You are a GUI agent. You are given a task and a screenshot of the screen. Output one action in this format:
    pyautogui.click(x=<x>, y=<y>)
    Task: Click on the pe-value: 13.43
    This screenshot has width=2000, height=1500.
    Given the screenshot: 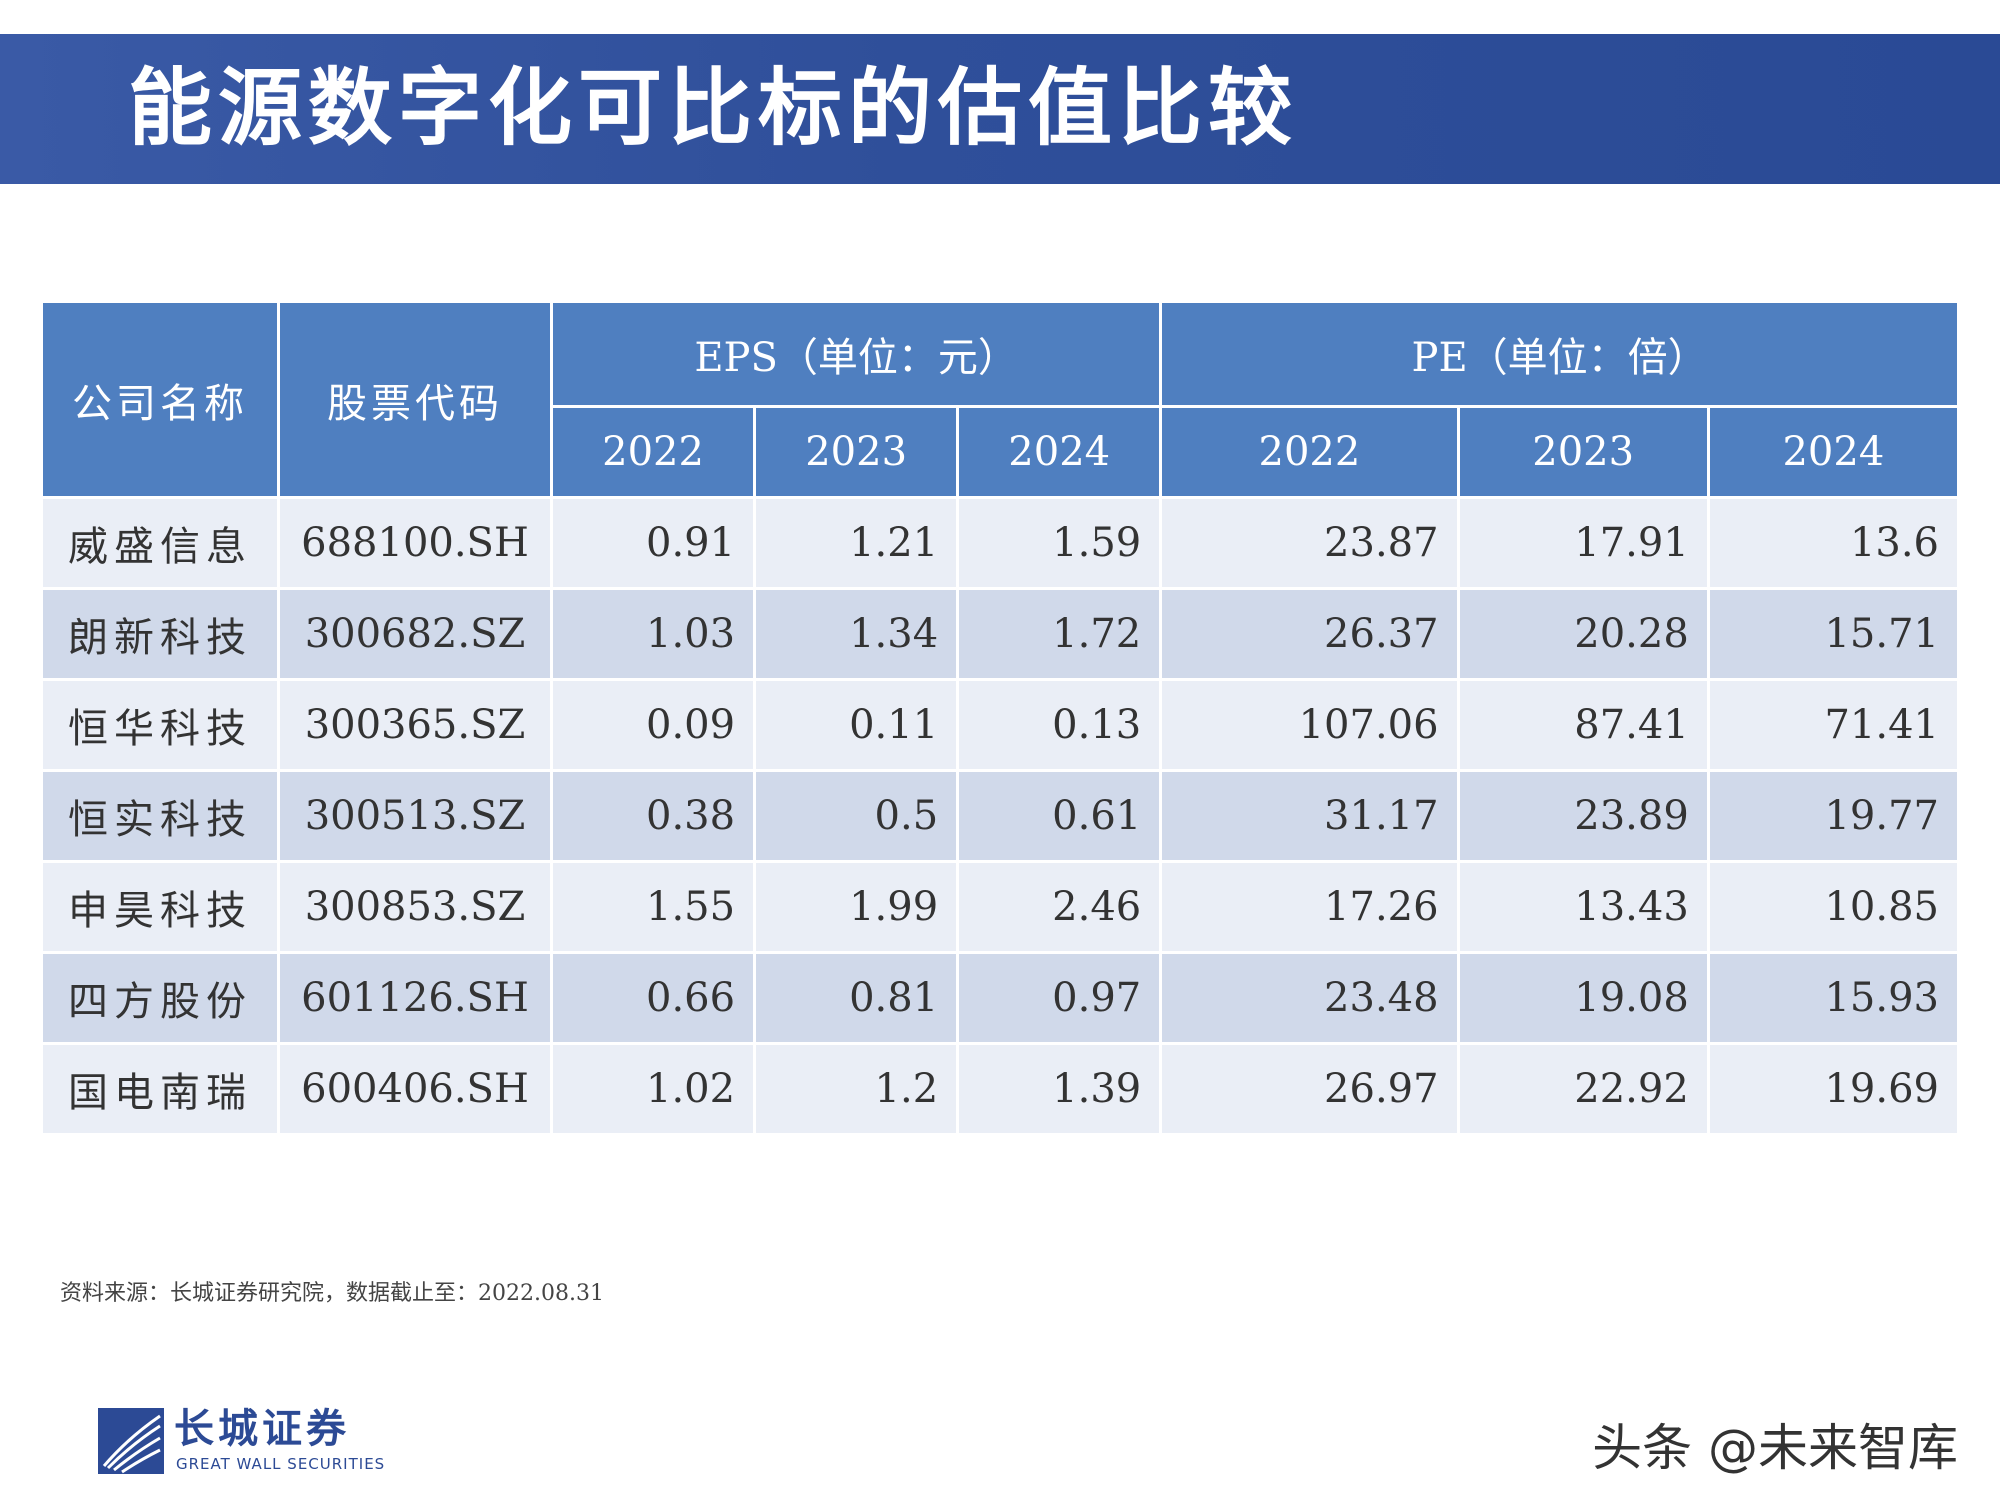 What is the action you would take?
    pyautogui.click(x=1583, y=907)
    